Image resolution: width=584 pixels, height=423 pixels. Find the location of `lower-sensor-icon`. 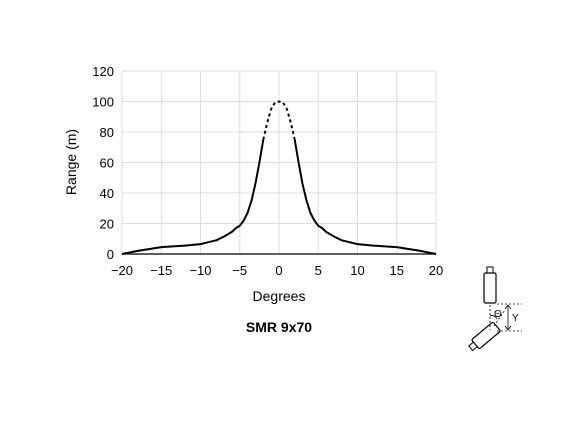

lower-sensor-icon is located at coordinates (484, 336).